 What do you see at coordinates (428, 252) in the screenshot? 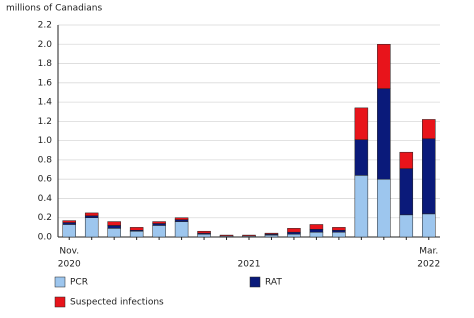
I see `x-tick-label: Mar.` at bounding box center [428, 252].